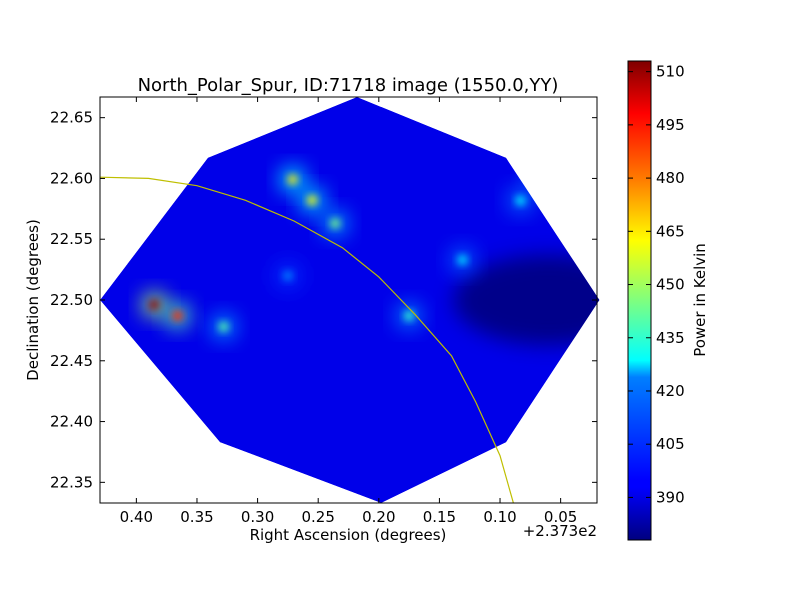 This screenshot has width=800, height=600. I want to click on y-tick-label: 22.50, so click(71, 300).